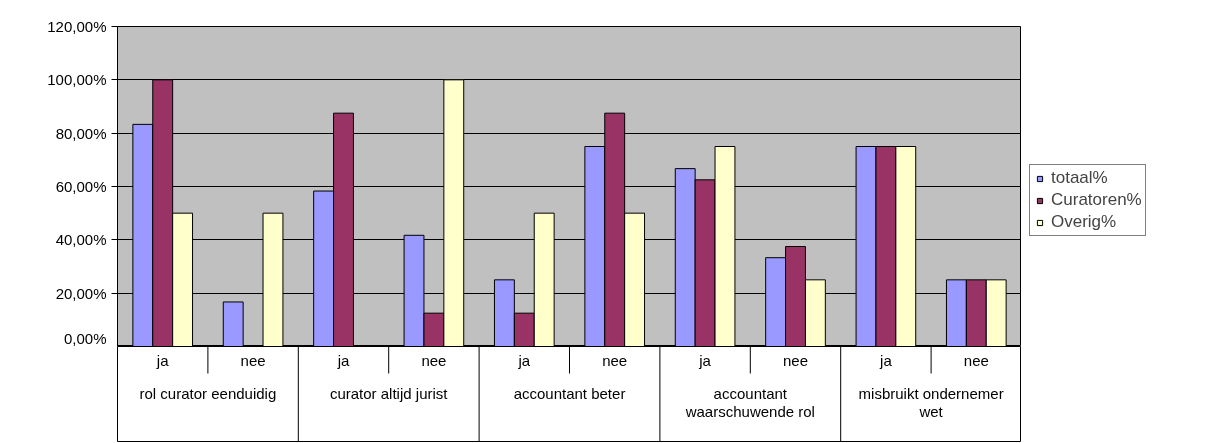 The image size is (1226, 443). What do you see at coordinates (1096, 200) in the screenshot?
I see `legend-label: Curatoren%` at bounding box center [1096, 200].